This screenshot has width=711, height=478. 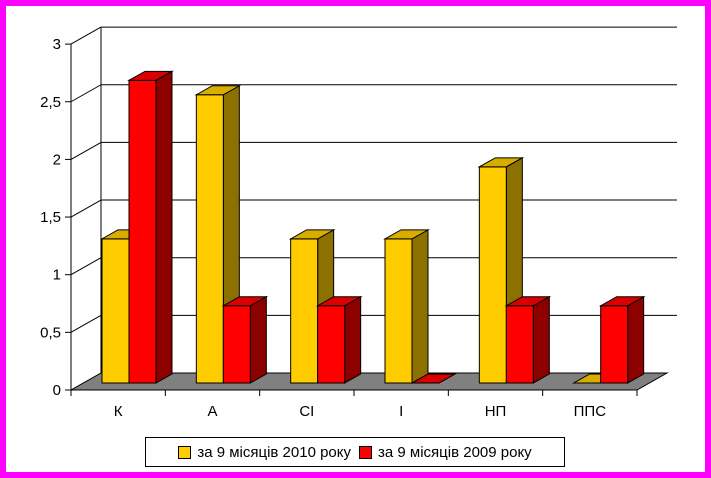 I want to click on y-tick-label: 1,5, so click(x=50, y=217).